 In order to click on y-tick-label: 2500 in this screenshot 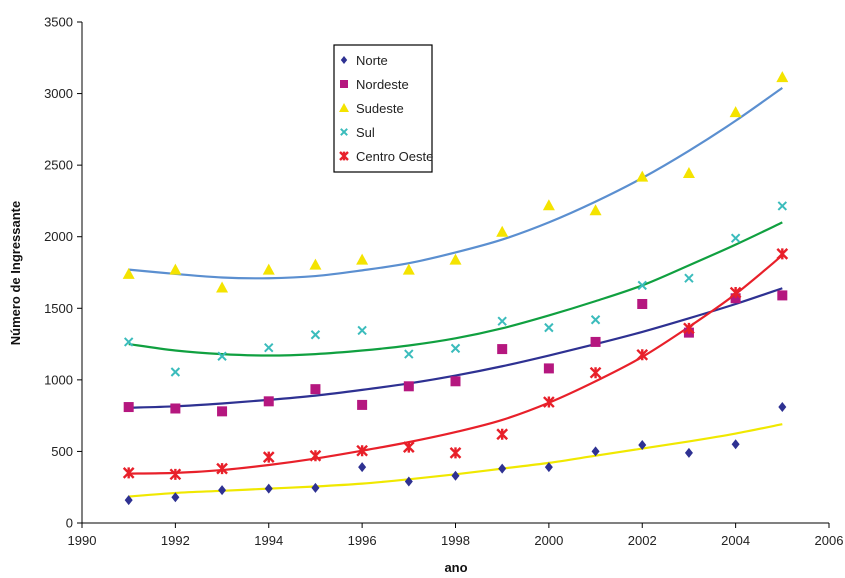, I will do `click(58, 165)`.